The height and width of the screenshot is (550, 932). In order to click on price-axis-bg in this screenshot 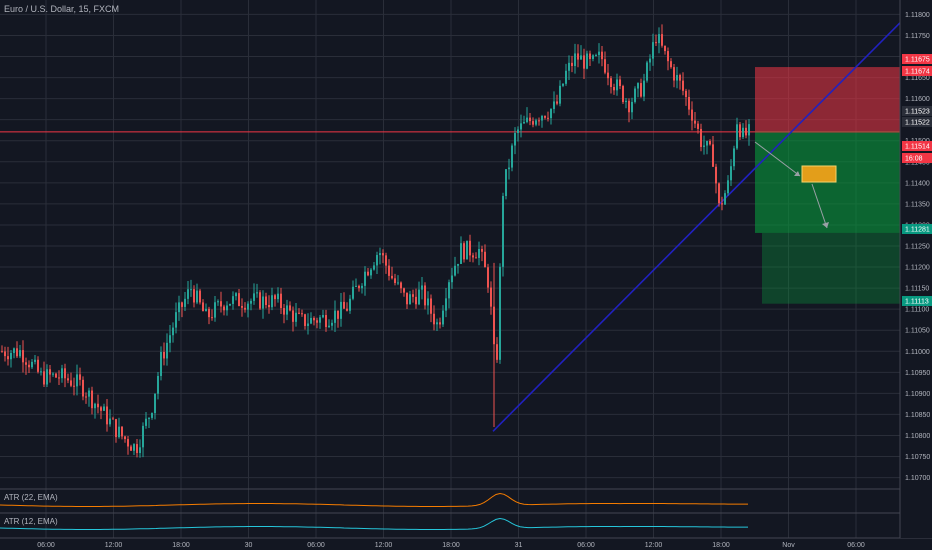, I will do `click(916, 269)`.